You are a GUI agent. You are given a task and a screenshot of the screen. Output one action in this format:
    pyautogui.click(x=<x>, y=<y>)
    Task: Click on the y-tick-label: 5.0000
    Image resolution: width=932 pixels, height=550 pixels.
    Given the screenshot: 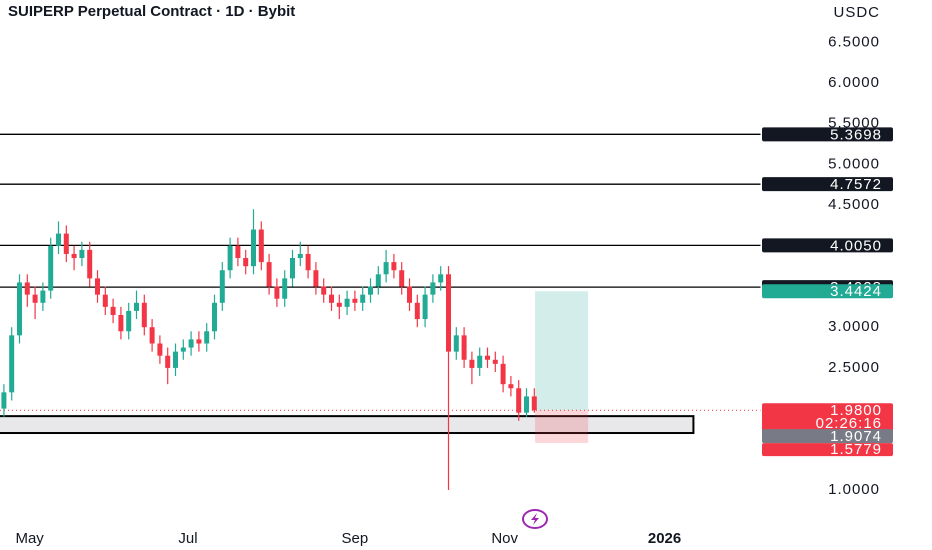 What is the action you would take?
    pyautogui.click(x=854, y=163)
    